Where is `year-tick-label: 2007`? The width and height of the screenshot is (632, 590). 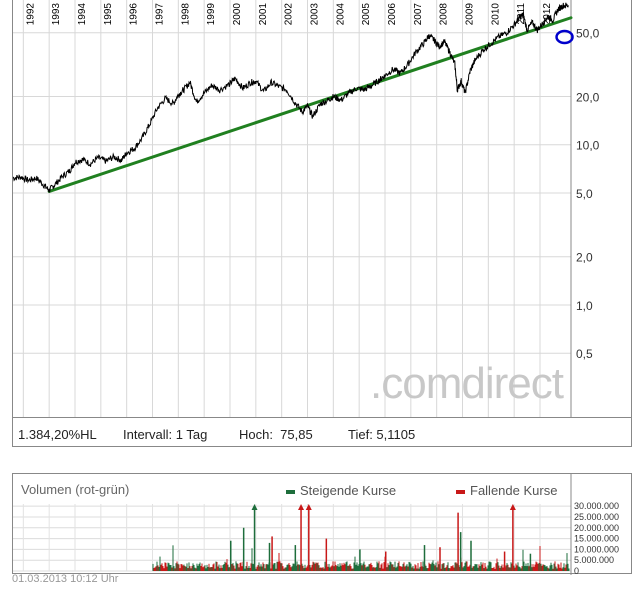 year-tick-label: 2007 is located at coordinates (418, 14).